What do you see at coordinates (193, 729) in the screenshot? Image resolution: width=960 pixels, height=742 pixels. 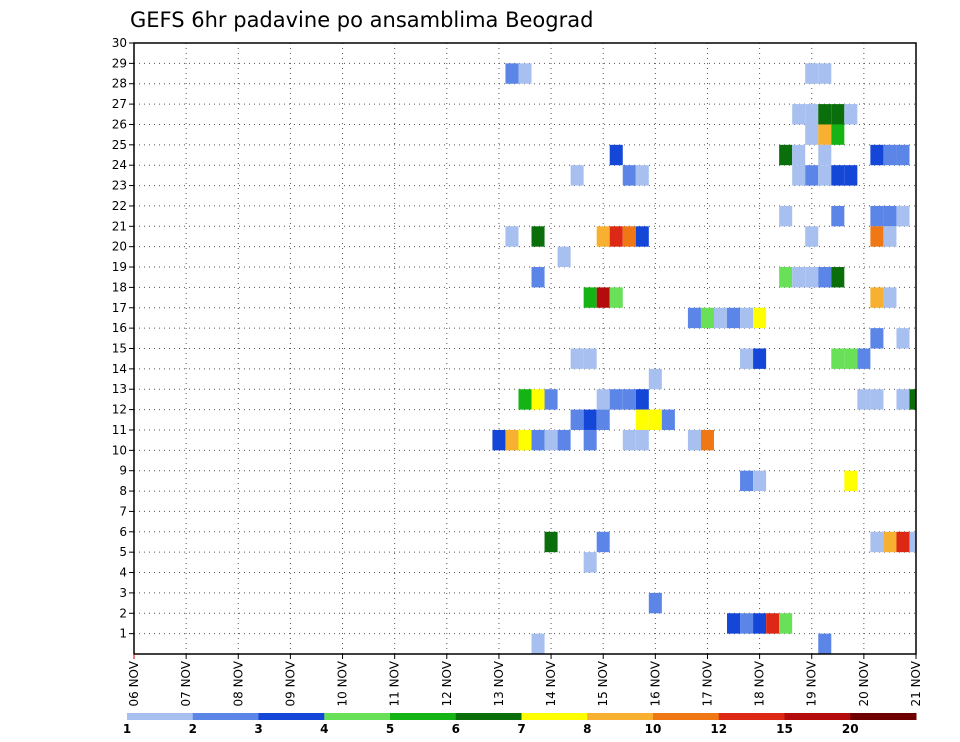 I see `legend-label: 2` at bounding box center [193, 729].